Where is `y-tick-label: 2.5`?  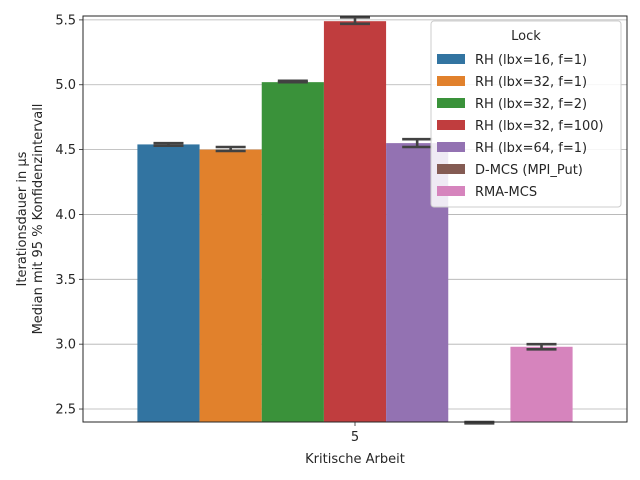
y-tick-label: 2.5 is located at coordinates (65, 410).